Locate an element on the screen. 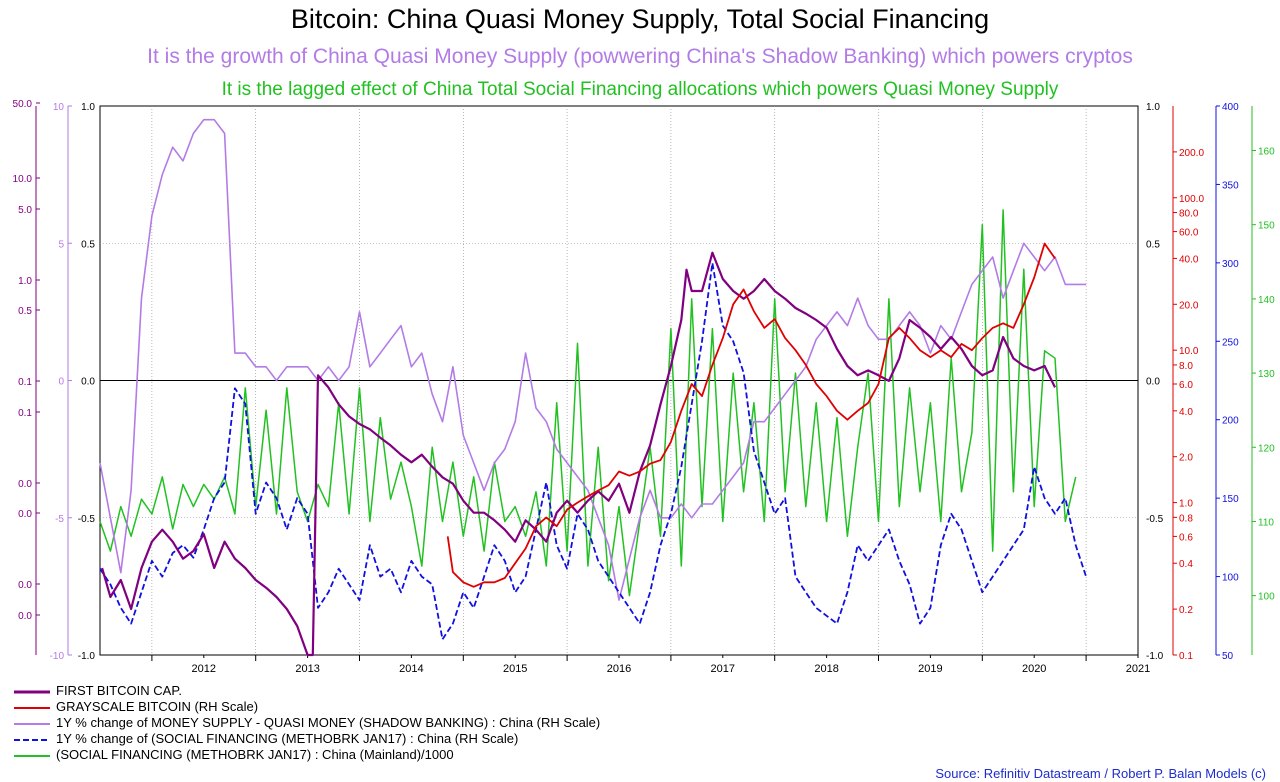  x-tick-label: 2016 is located at coordinates (619, 669).